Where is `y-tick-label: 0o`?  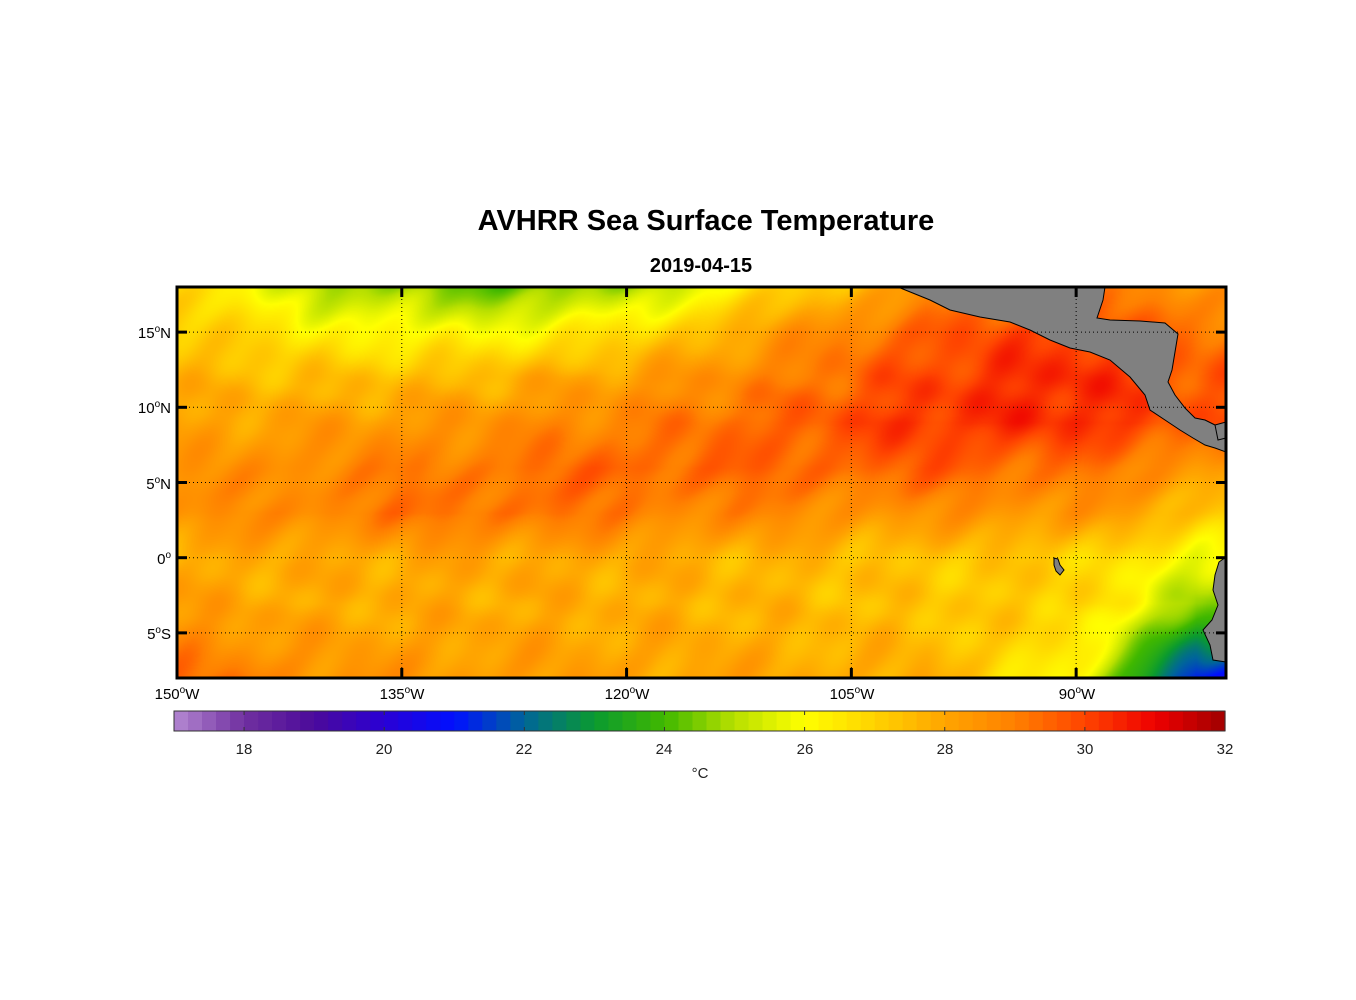
y-tick-label: 0o is located at coordinates (164, 559).